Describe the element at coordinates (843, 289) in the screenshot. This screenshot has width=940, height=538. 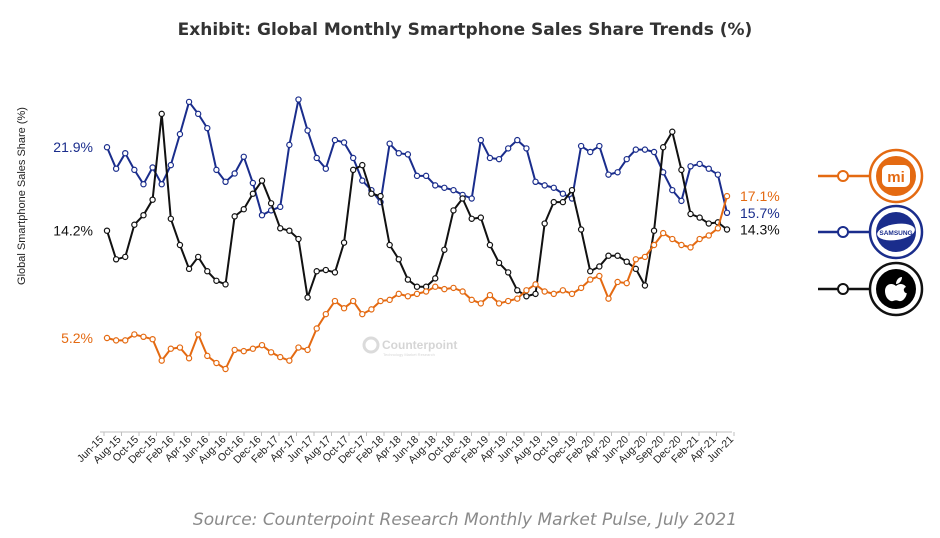
I see `legend-marker` at that location.